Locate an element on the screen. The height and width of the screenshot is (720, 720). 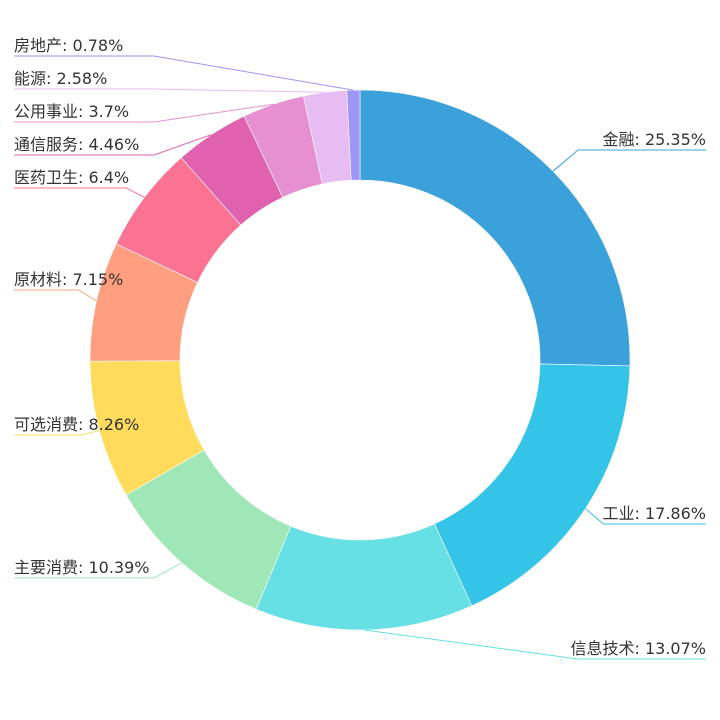
slice-能源-leader-line is located at coordinates (169, 90).